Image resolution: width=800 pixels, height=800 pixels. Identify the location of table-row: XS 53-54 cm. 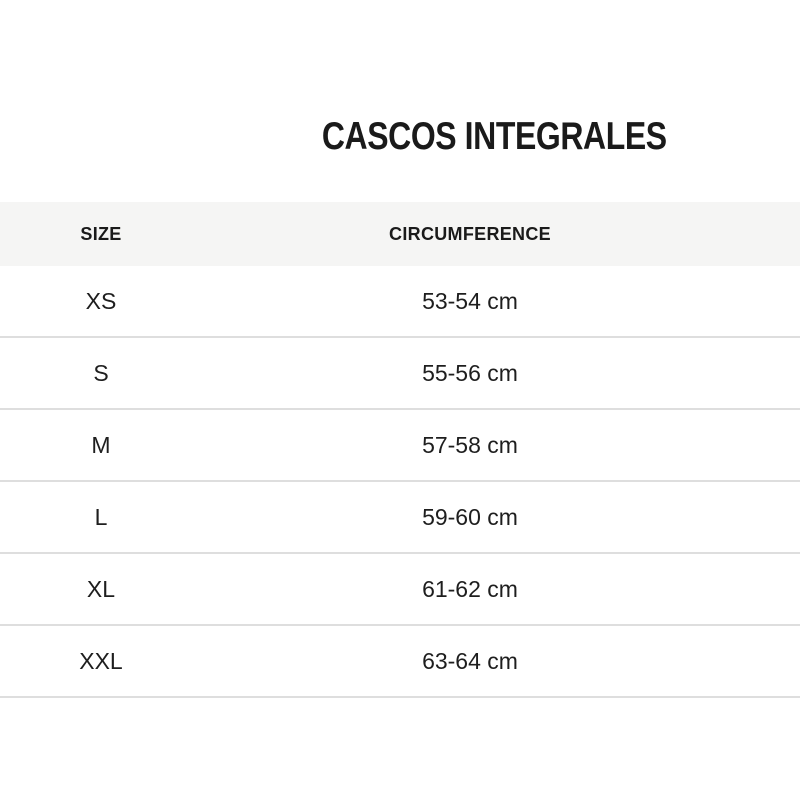
(400, 302).